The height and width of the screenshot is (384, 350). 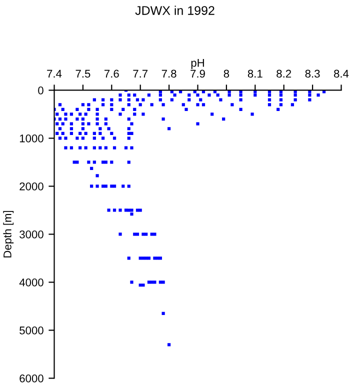 I want to click on x-tick-label: 7.7, so click(x=140, y=74).